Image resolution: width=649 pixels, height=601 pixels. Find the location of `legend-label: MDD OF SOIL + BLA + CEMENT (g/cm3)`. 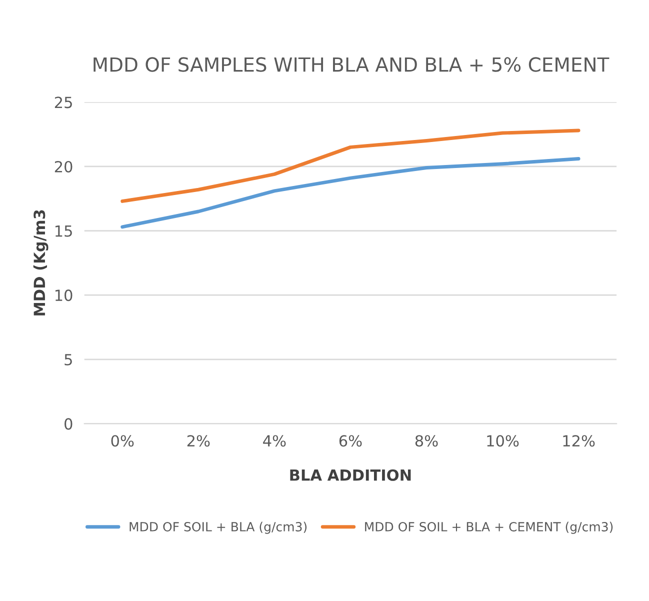

legend-label: MDD OF SOIL + BLA + CEMENT (g/cm3) is located at coordinates (489, 528).